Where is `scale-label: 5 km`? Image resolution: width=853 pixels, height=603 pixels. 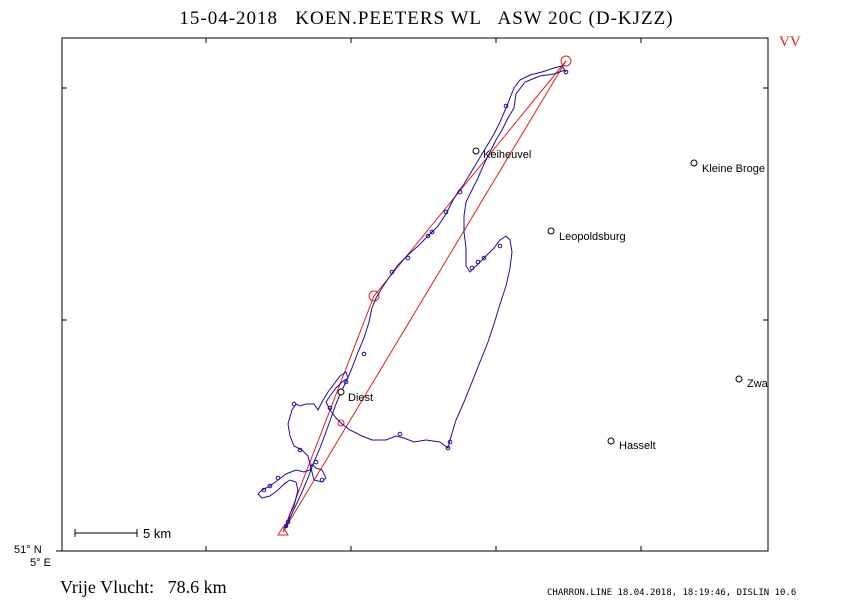 scale-label: 5 km is located at coordinates (157, 533).